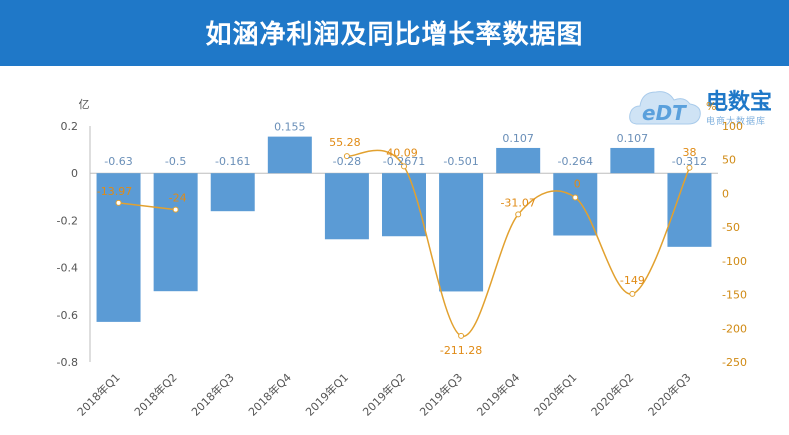  Describe the element at coordinates (67, 220) in the screenshot. I see `y-tick-label: -0.2` at that location.